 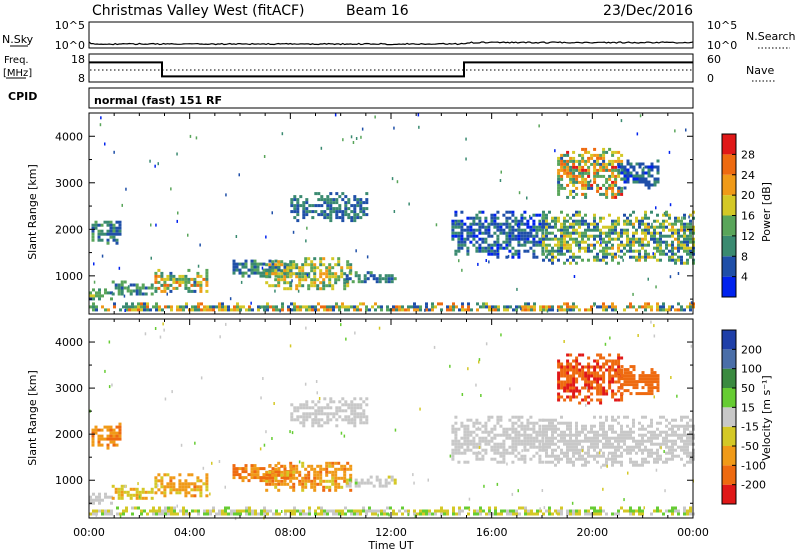 I want to click on nsky-frame, so click(x=391, y=35).